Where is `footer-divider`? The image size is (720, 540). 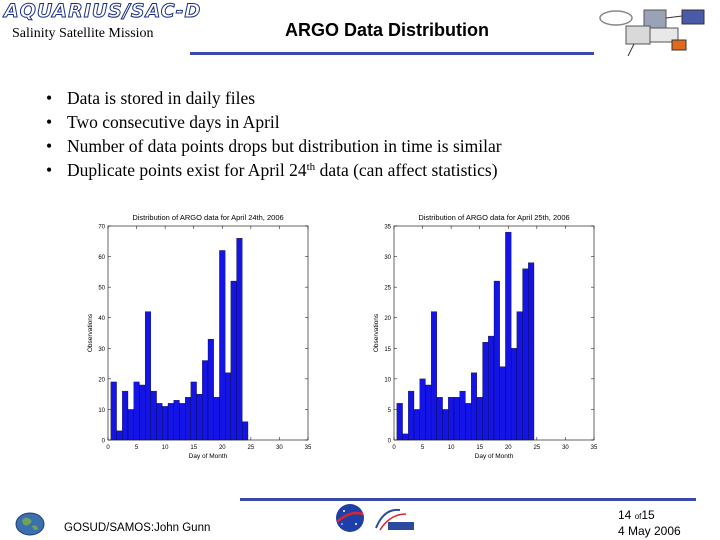 footer-divider is located at coordinates (468, 499).